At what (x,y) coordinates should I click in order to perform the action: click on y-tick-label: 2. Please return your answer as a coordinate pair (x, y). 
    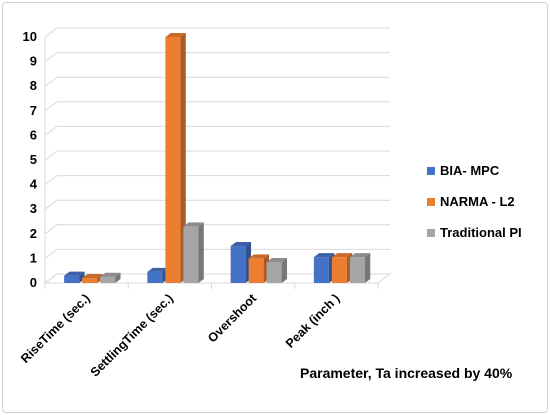
    Looking at the image, I should click on (33, 233).